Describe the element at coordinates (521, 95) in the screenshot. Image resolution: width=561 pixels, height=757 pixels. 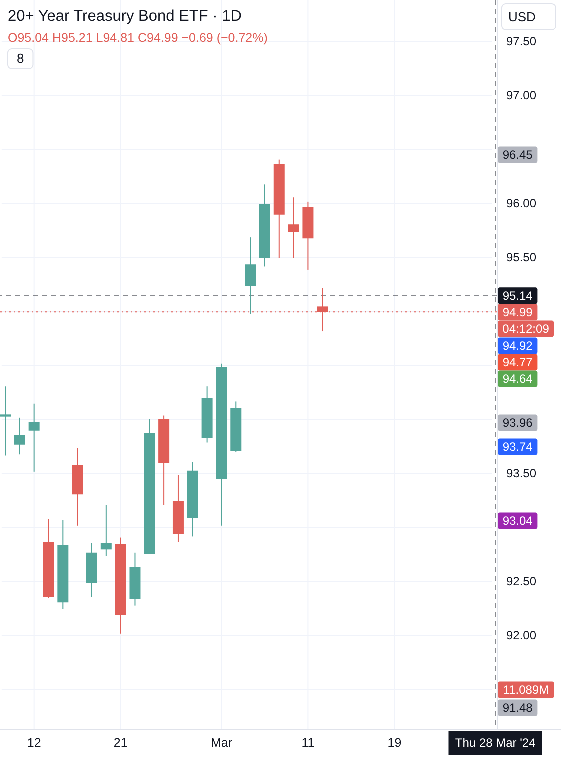
I see `y-tick-label: 97.00` at that location.